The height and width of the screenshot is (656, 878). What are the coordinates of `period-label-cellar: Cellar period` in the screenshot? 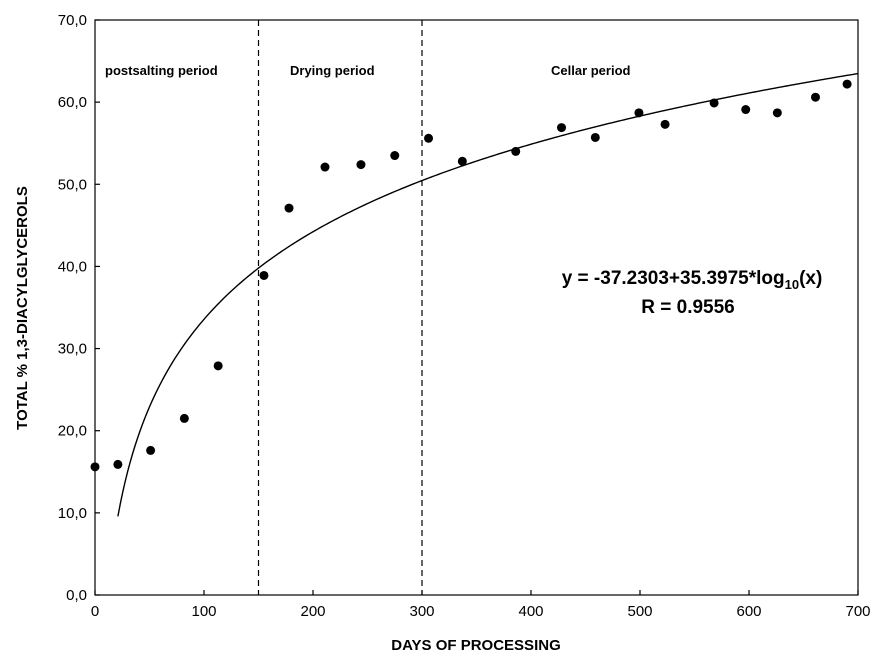 It's located at (591, 70).